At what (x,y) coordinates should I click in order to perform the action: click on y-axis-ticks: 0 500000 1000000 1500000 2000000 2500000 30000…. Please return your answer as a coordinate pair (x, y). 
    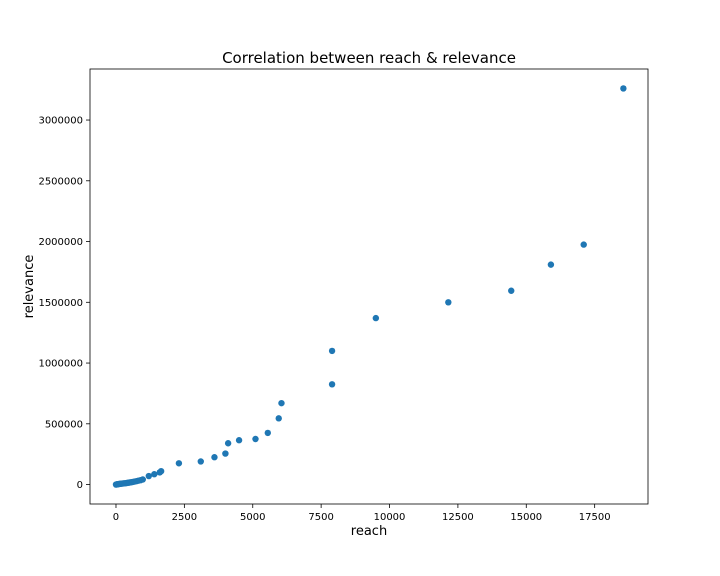
    Looking at the image, I should click on (64, 303).